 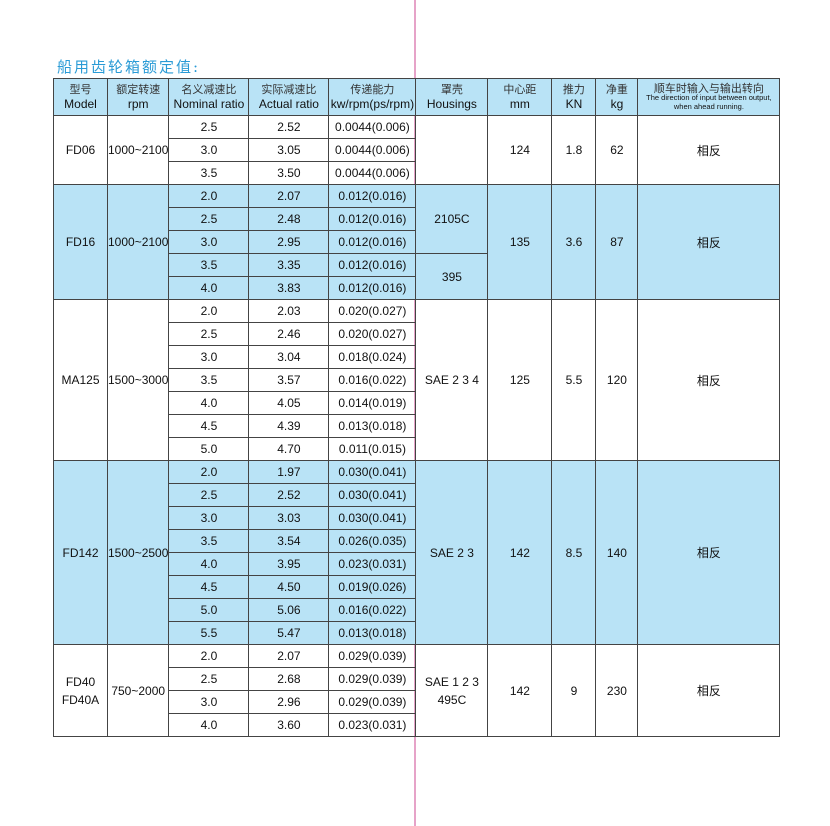 What do you see at coordinates (289, 311) in the screenshot?
I see `actual-ratio-cell: 2.03` at bounding box center [289, 311].